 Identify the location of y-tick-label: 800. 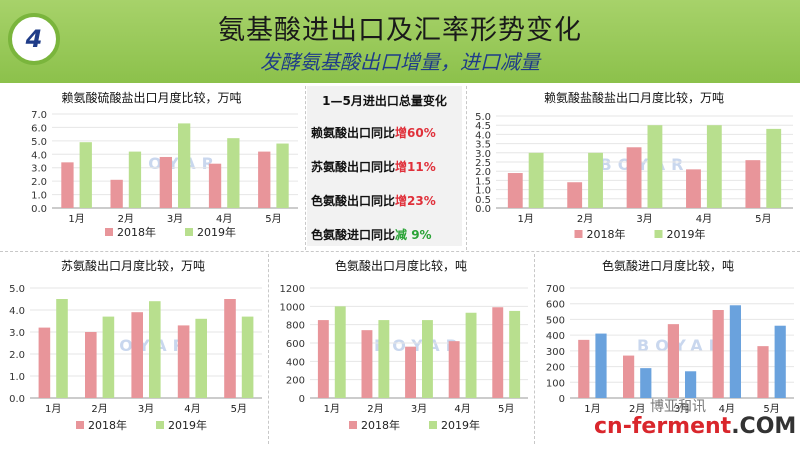
(295, 326).